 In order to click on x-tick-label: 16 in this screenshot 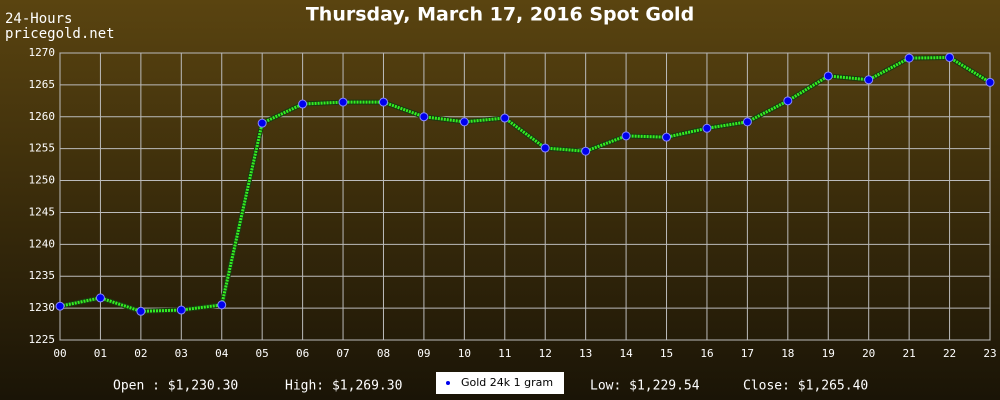, I will do `click(706, 353)`.